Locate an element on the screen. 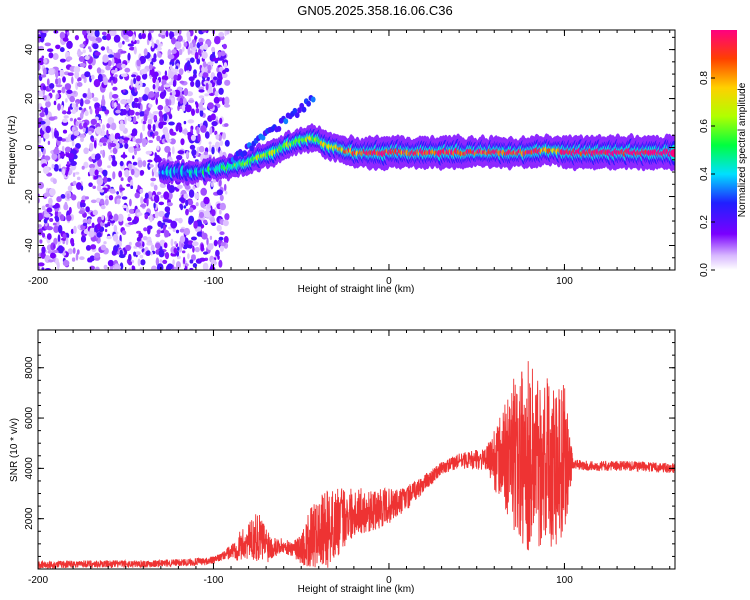 Image resolution: width=750 pixels, height=600 pixels. y-tick-label: 8000 is located at coordinates (29, 367).